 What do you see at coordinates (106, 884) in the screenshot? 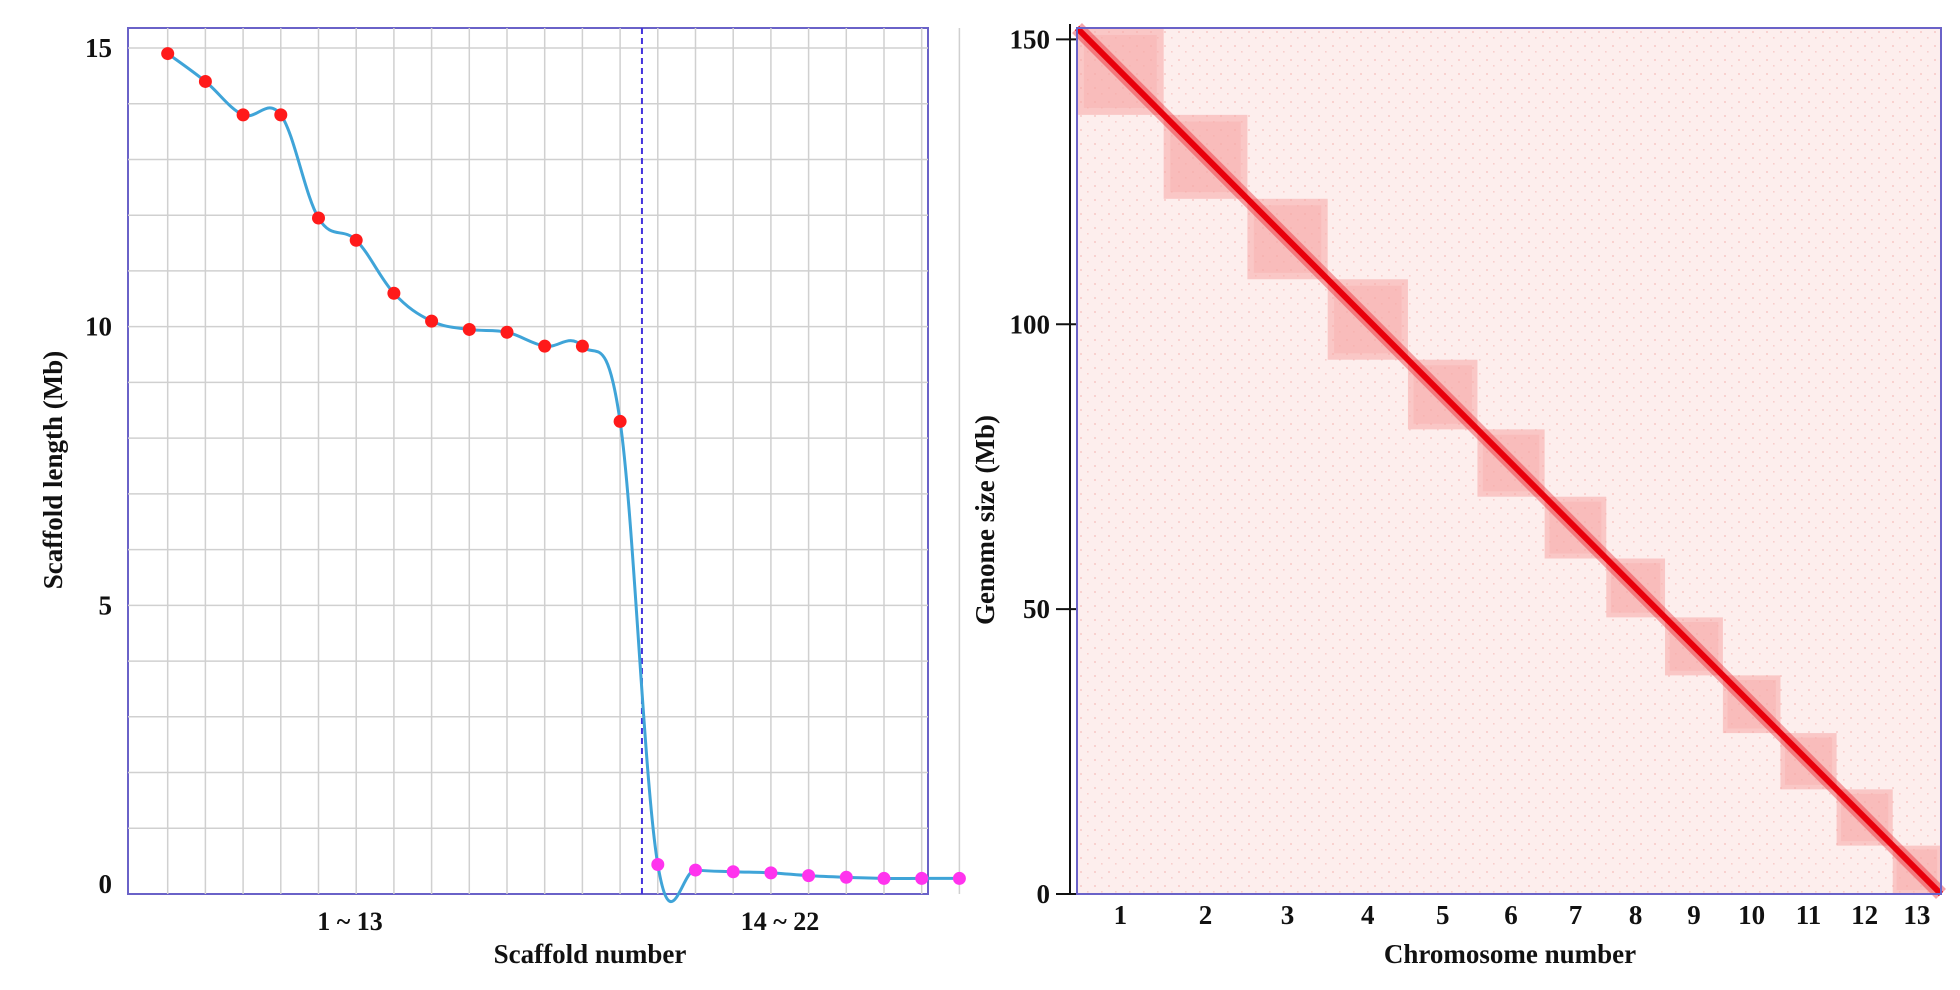
I see `left-y-tick: 0` at bounding box center [106, 884].